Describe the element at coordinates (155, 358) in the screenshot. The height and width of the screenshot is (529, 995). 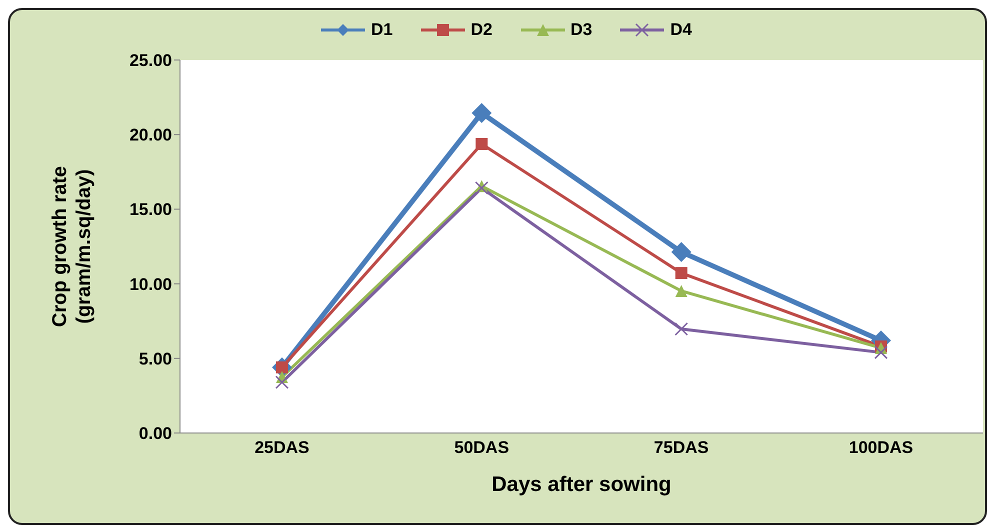
I see `y-tick-label: 5.00` at that location.